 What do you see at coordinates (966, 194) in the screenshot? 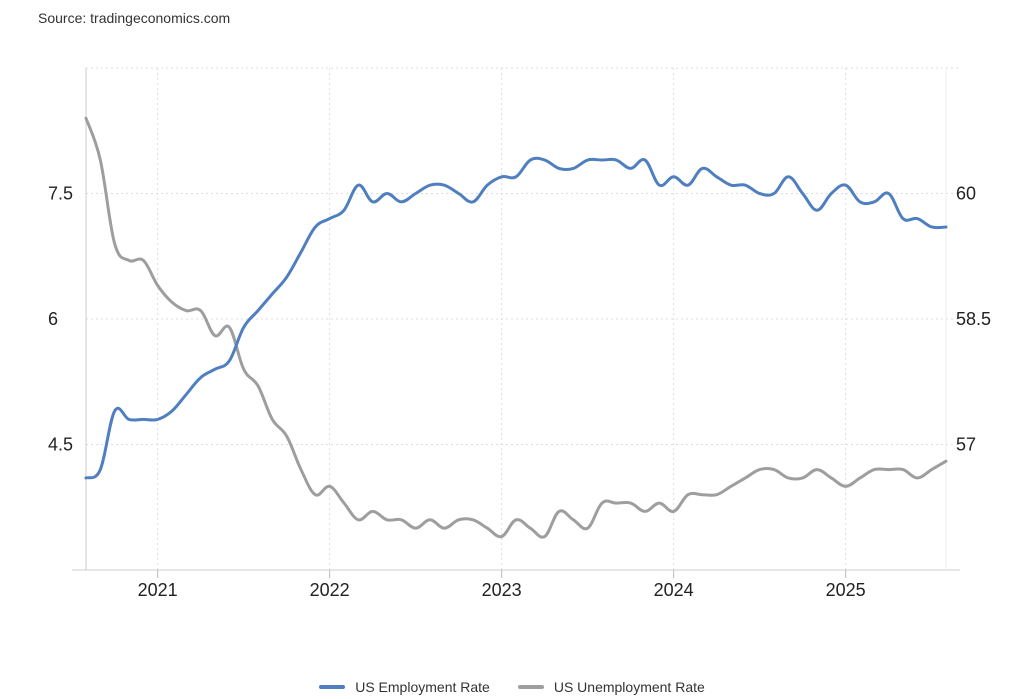
I see `right-tick-label: 60` at bounding box center [966, 194].